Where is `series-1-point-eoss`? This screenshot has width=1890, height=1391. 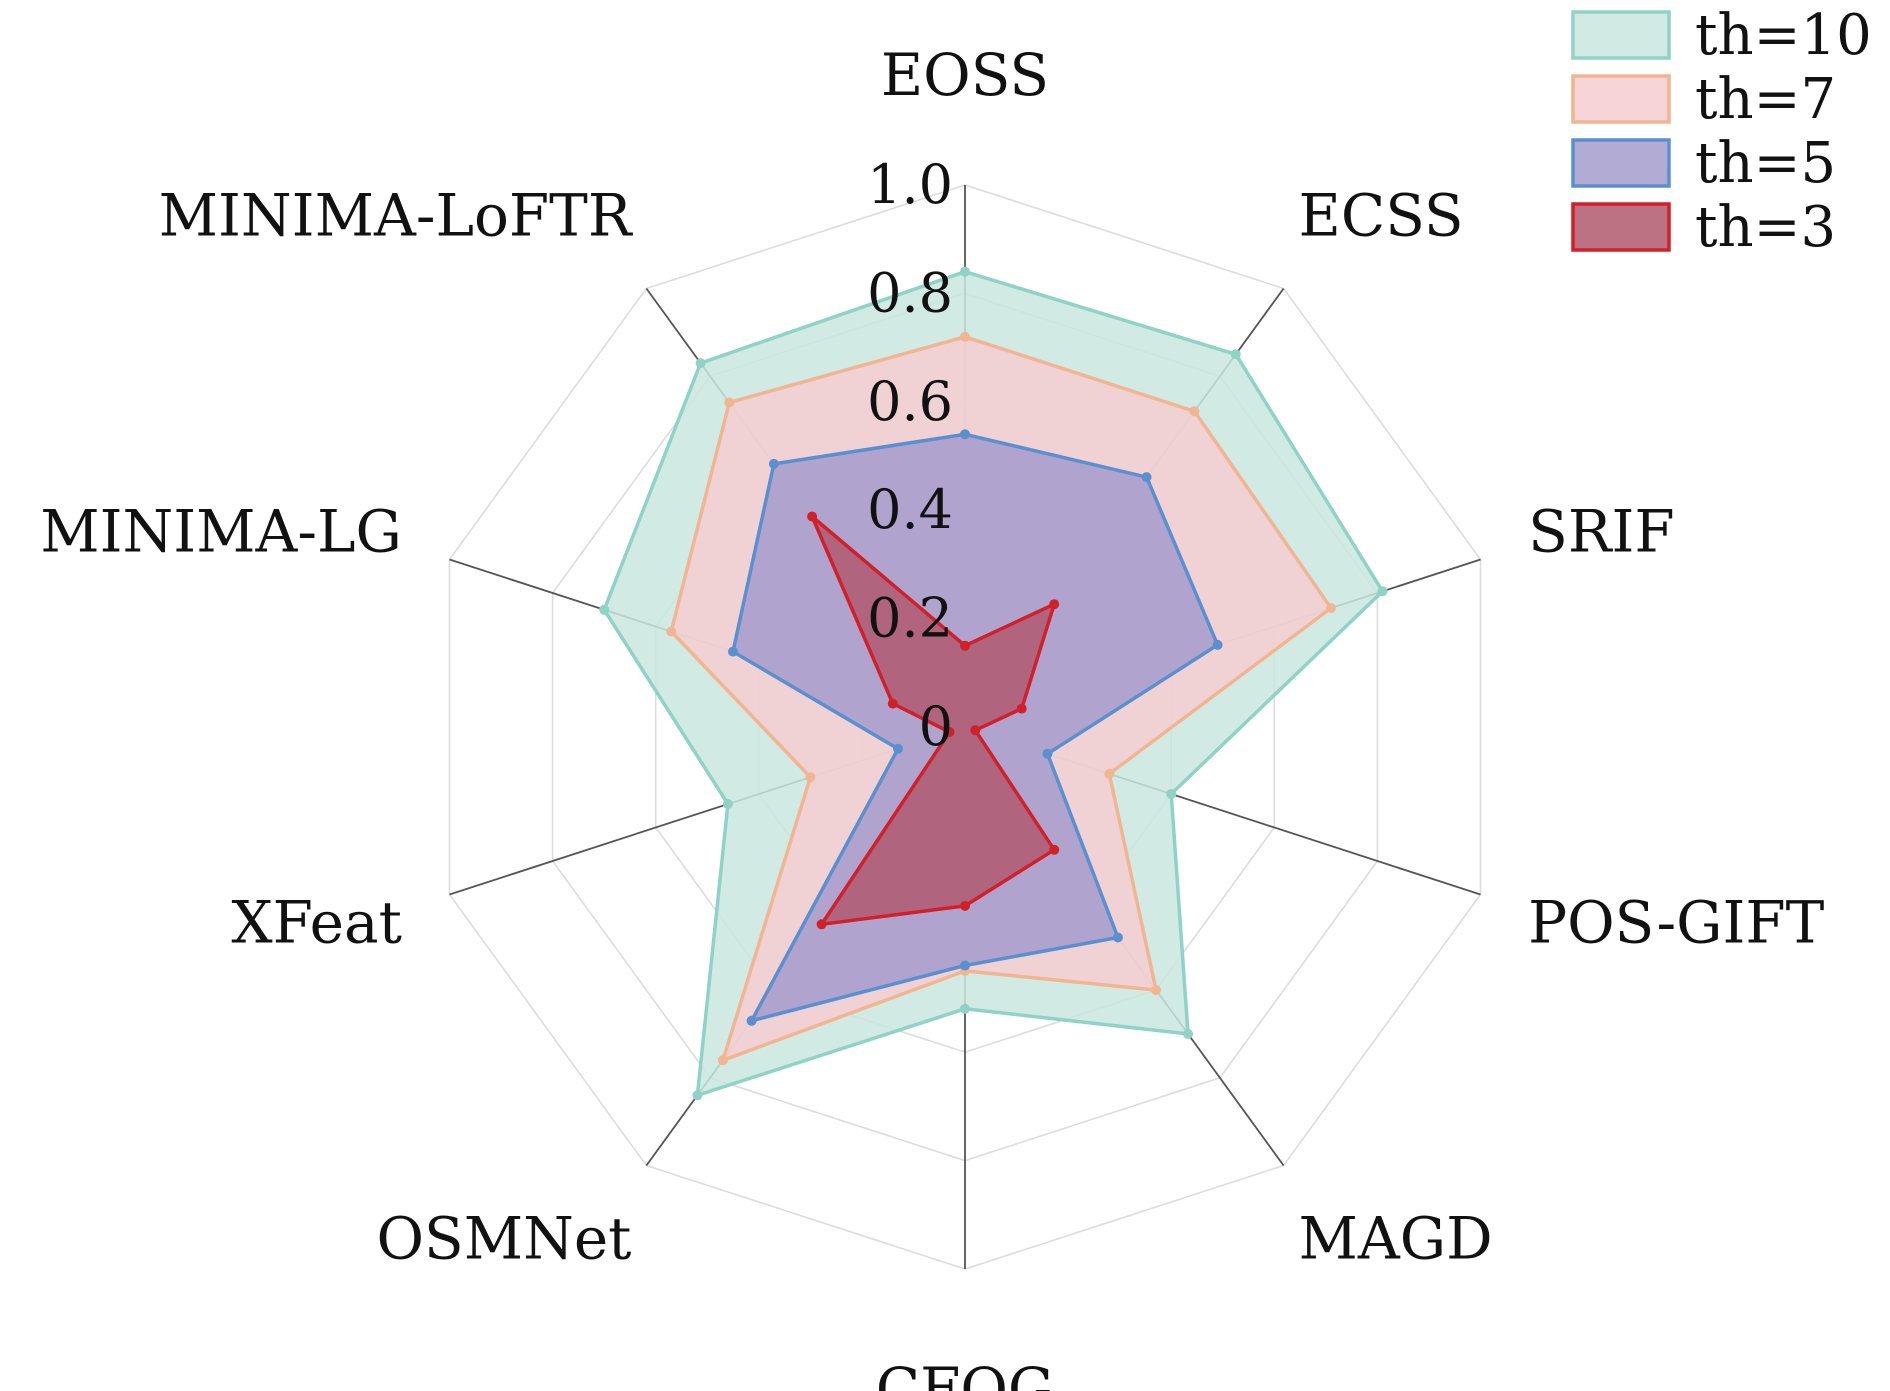
series-1-point-eoss is located at coordinates (965, 271).